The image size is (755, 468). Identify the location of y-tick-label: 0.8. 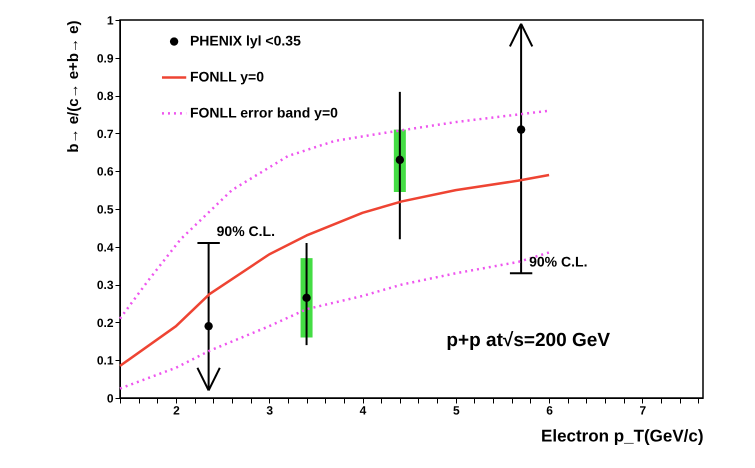
(105, 96).